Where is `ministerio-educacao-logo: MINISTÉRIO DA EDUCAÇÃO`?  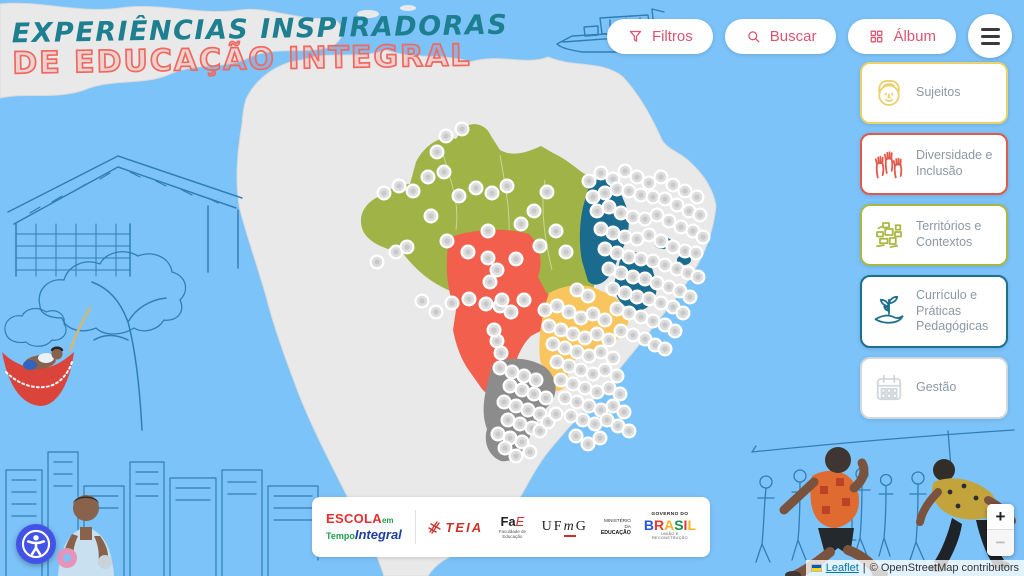
ministerio-educacao-logo: MINISTÉRIO DA EDUCAÇÃO is located at coordinates (615, 526).